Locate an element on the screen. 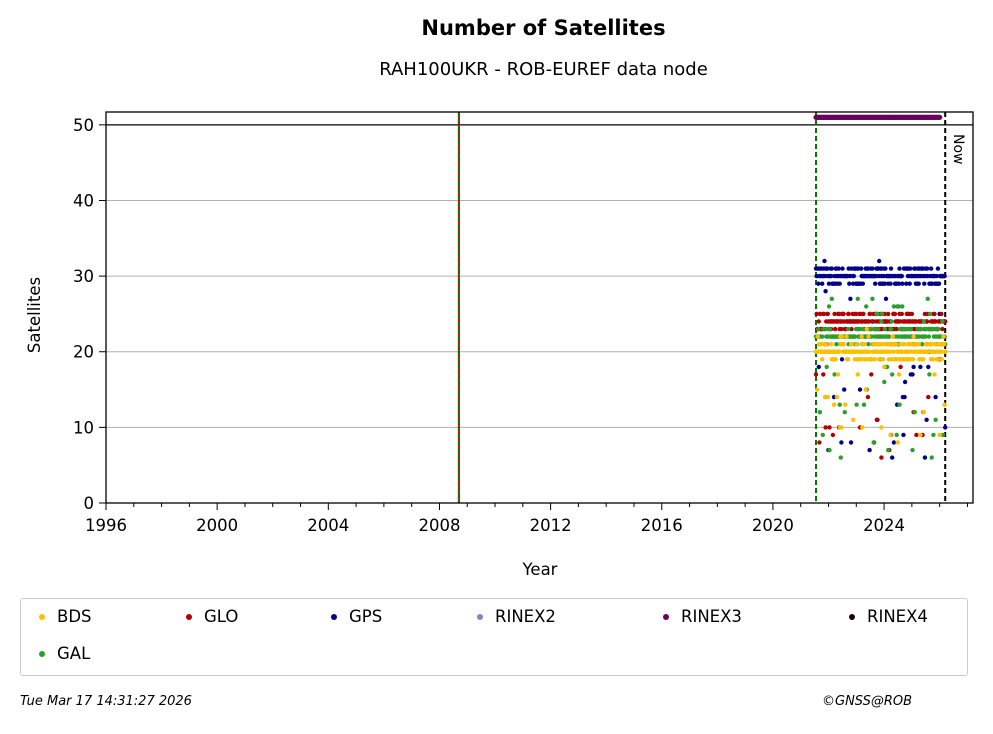 This screenshot has width=993, height=734. x-tick-label: 2020 is located at coordinates (773, 525).